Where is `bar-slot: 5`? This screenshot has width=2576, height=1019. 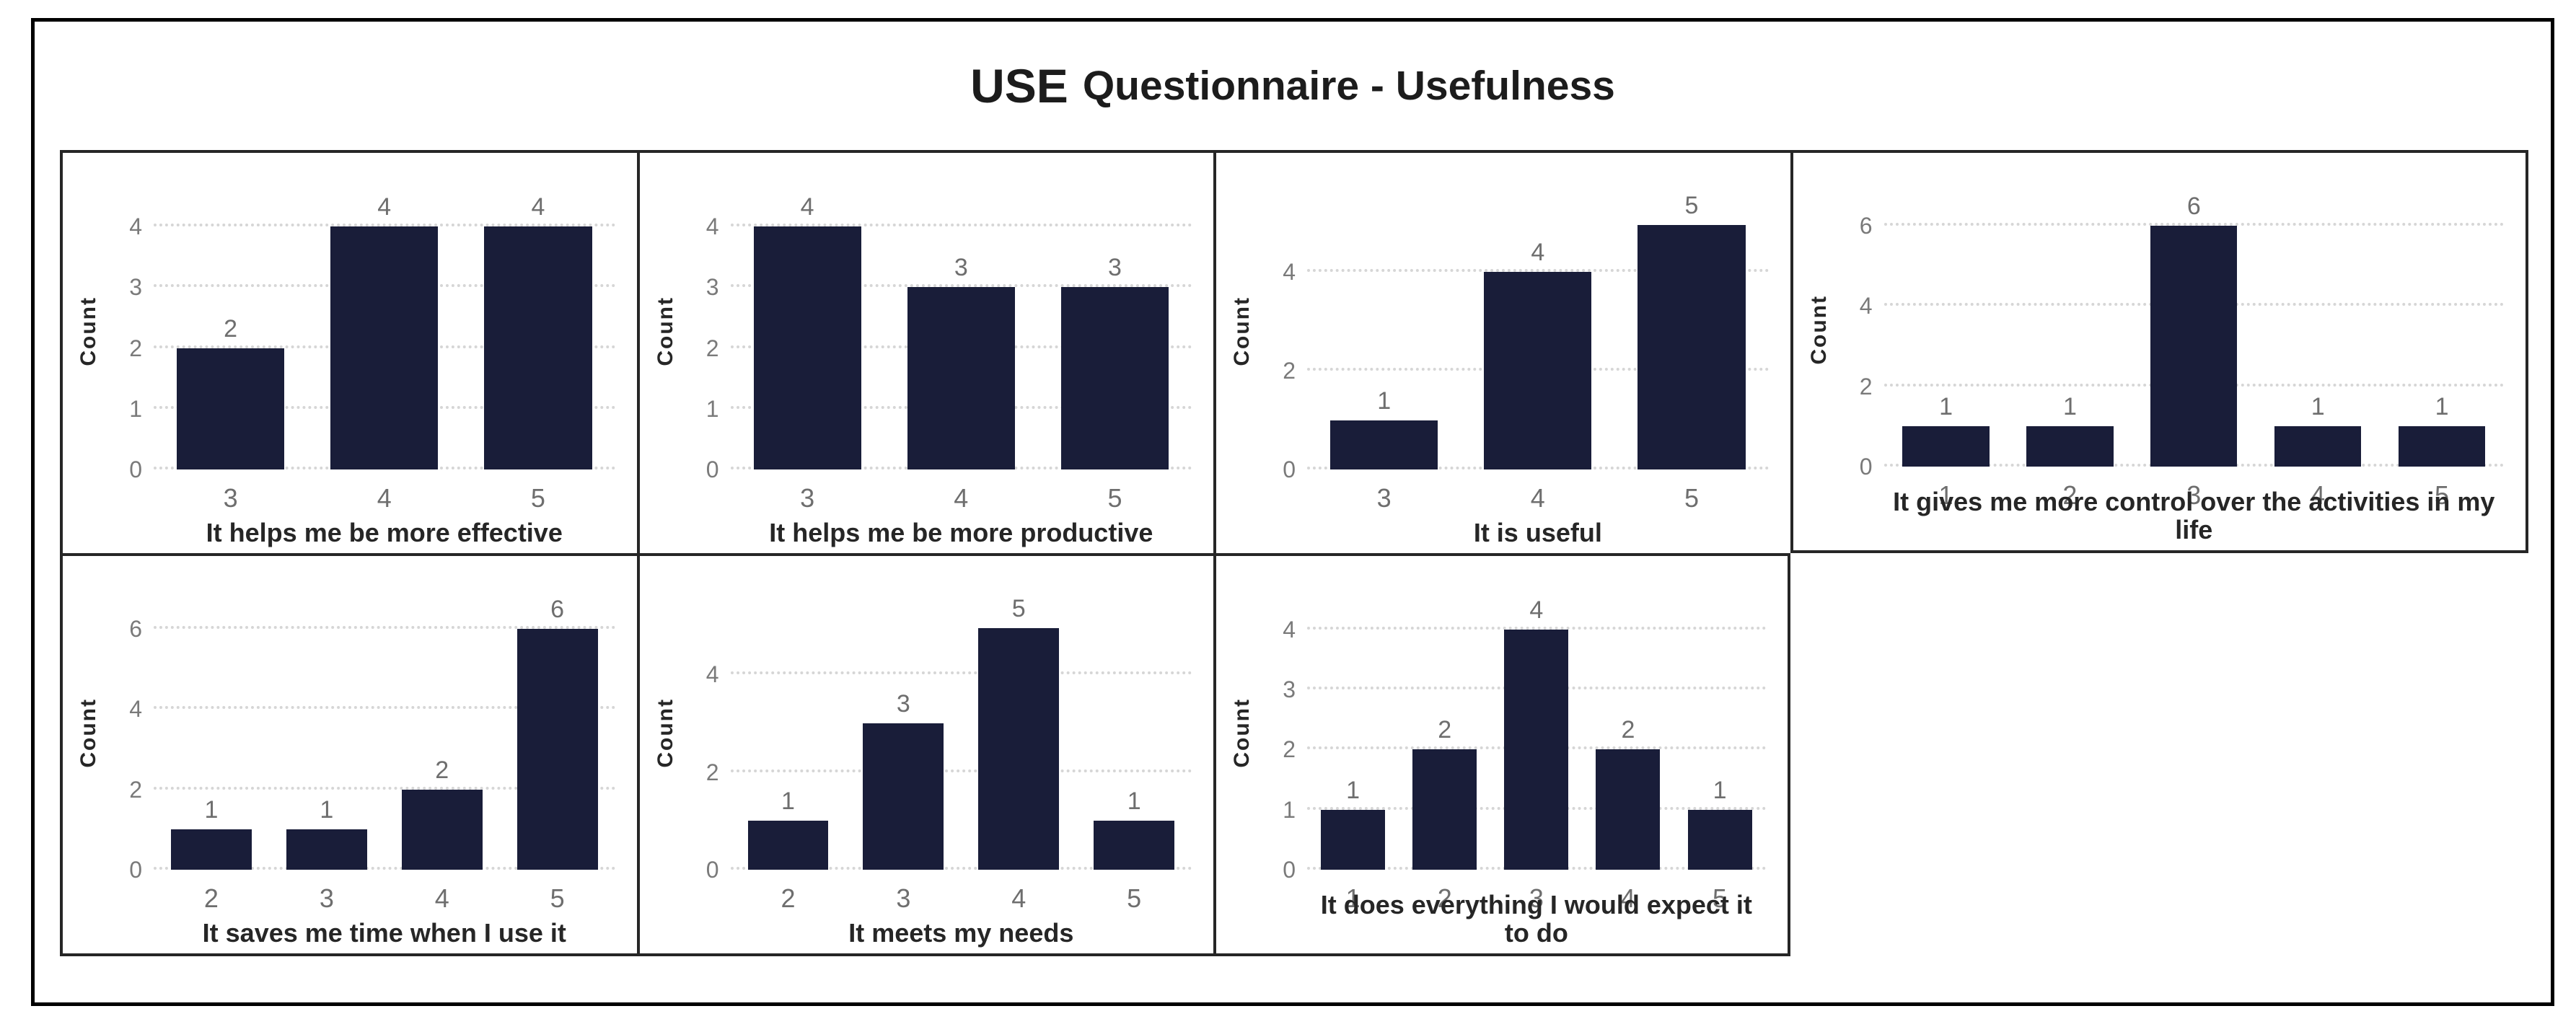
bar-slot: 5 is located at coordinates (1691, 331).